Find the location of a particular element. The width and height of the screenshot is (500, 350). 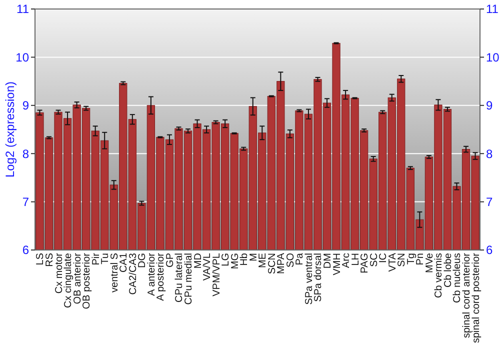

x-tick-label: Arc is located at coordinates (346, 260).